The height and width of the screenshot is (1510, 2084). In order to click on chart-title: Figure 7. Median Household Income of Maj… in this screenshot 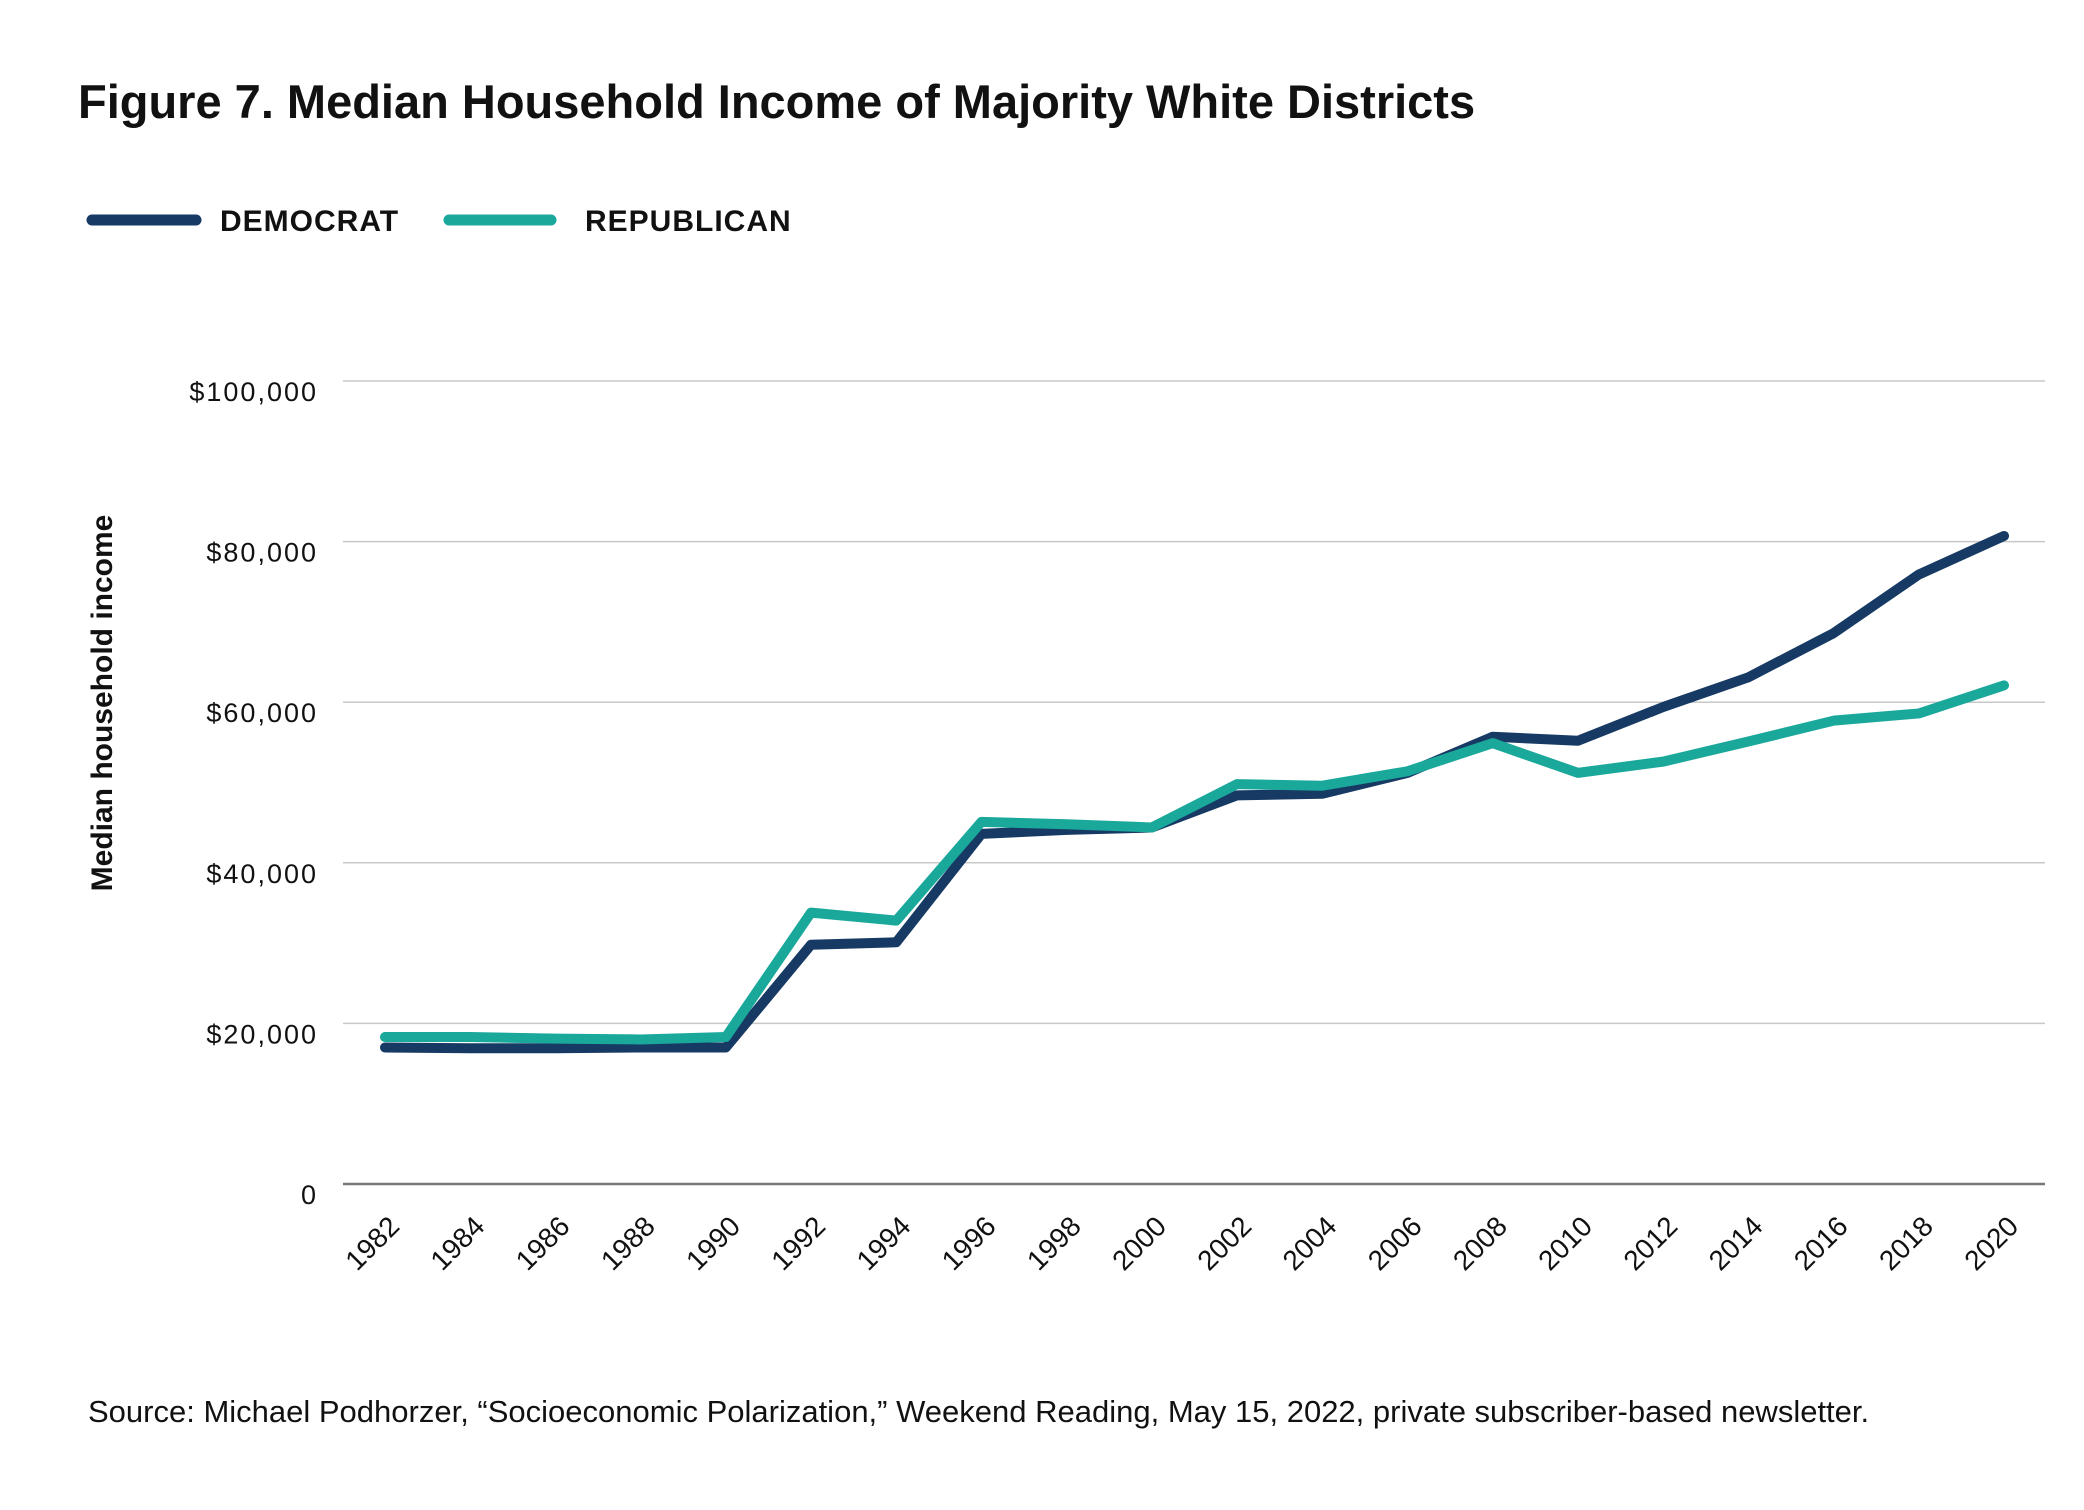, I will do `click(776, 101)`.